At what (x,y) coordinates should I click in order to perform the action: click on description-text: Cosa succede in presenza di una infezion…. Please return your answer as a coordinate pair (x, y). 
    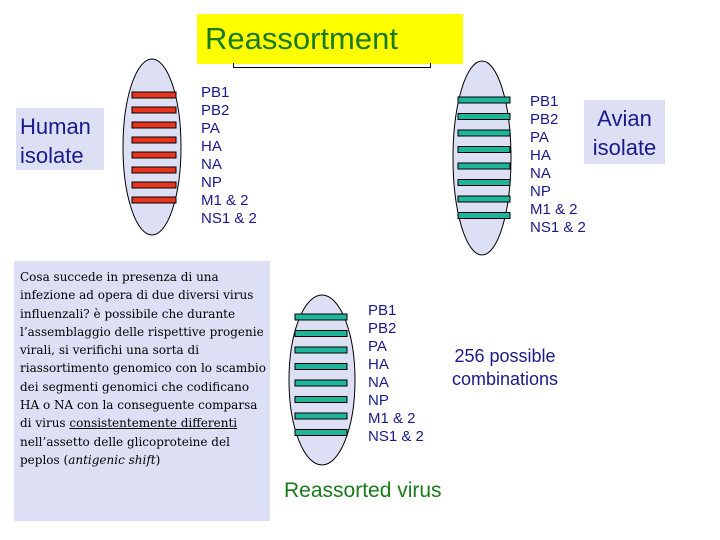
    Looking at the image, I should click on (143, 350).